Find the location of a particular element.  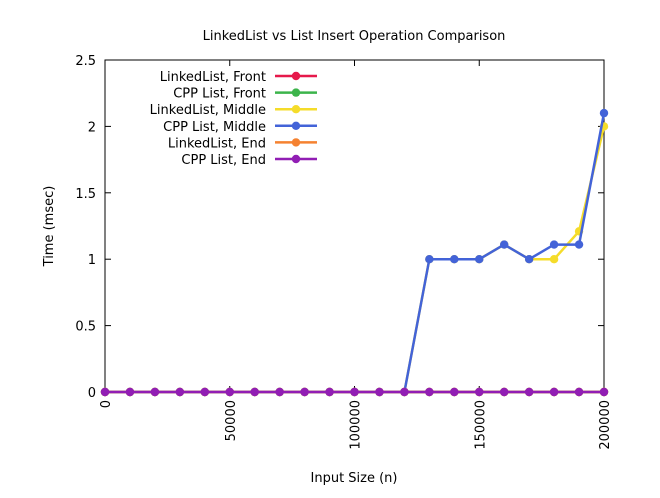

x-tick-label: 0 is located at coordinates (106, 404).